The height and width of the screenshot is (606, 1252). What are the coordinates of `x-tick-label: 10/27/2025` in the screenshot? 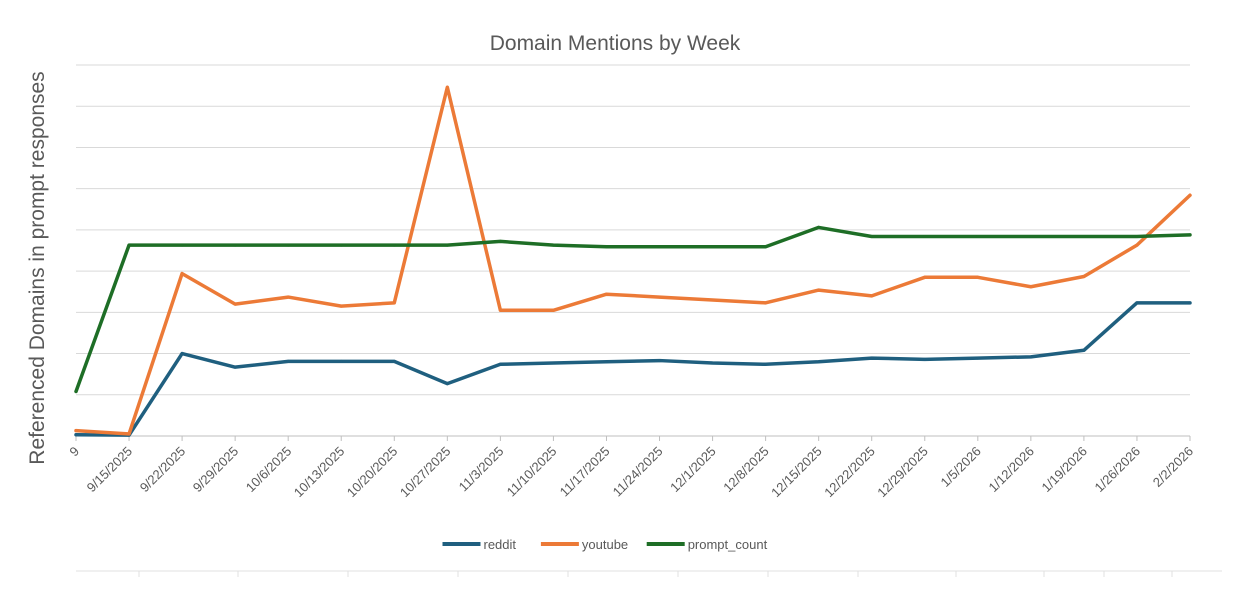 It's located at (425, 472).